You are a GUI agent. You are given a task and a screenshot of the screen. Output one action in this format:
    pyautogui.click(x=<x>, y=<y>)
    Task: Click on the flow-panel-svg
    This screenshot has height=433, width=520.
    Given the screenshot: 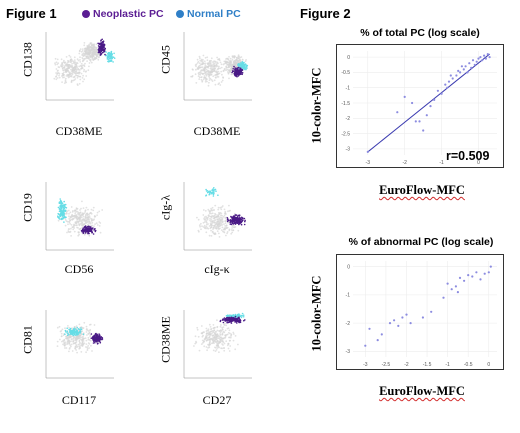 What is the action you would take?
    pyautogui.click(x=79, y=216)
    